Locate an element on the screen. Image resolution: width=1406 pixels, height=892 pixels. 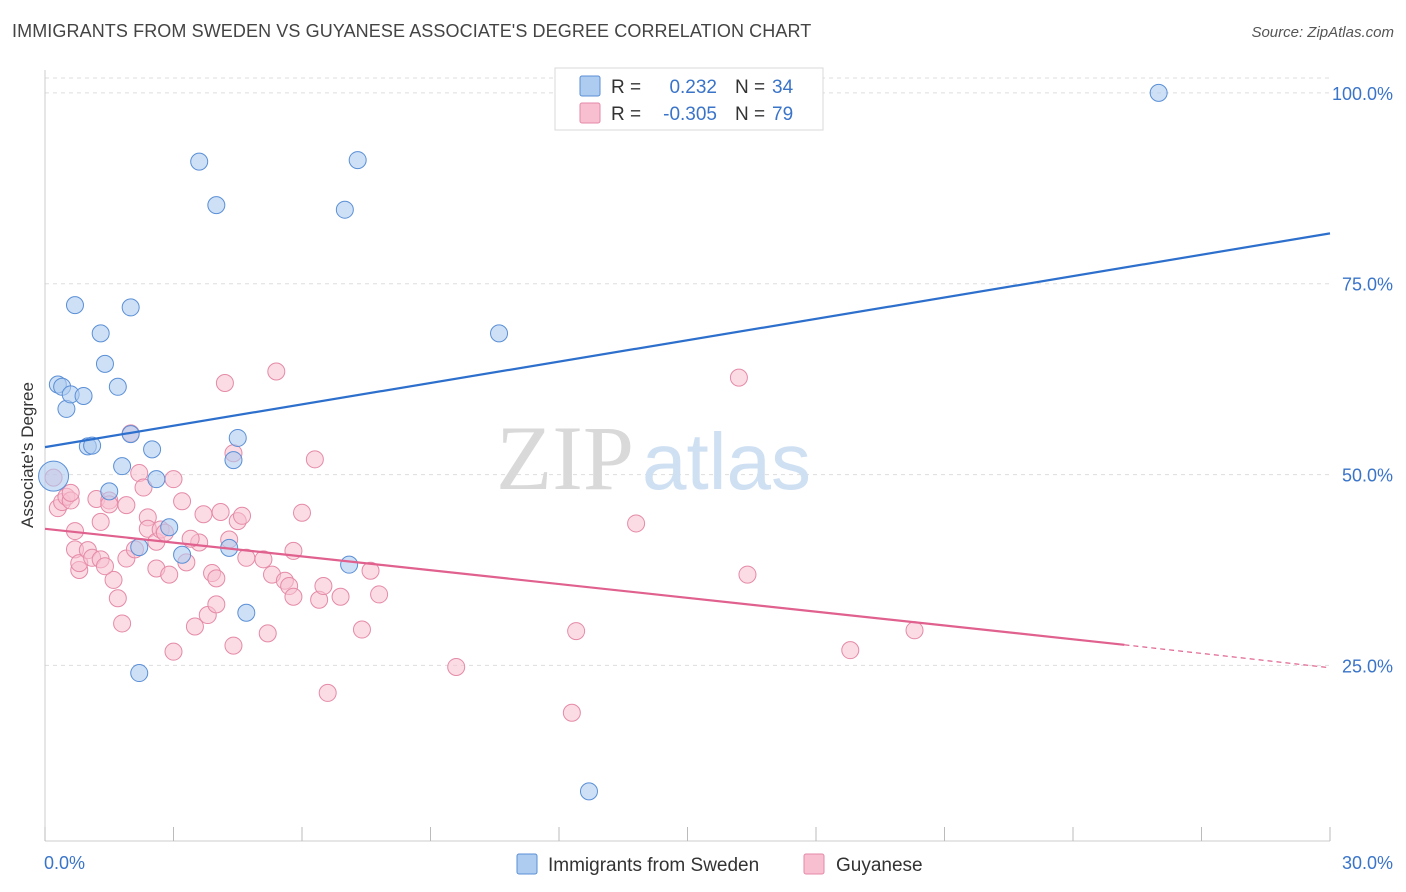
bottom-legend-swatch-guyanese is located at coordinates (814, 864).